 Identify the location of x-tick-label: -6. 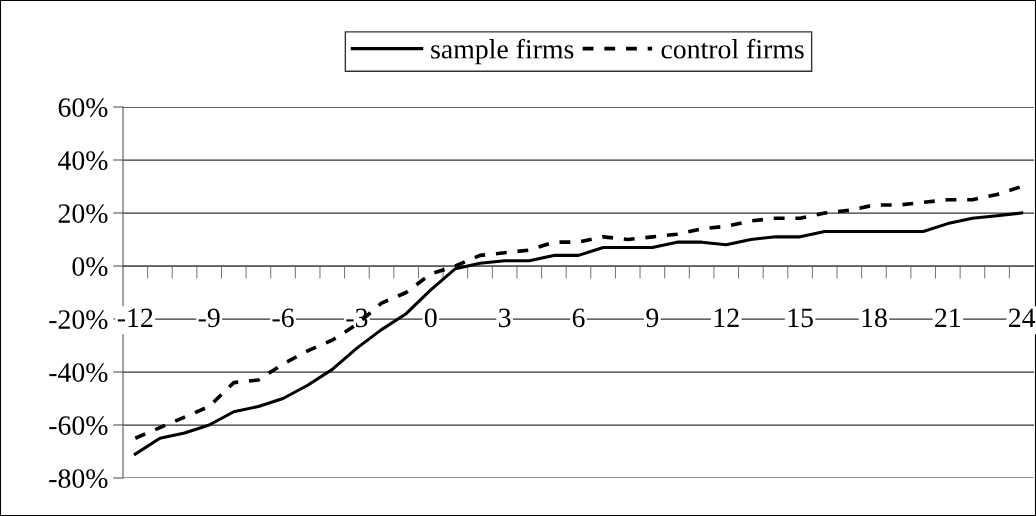
(283, 318).